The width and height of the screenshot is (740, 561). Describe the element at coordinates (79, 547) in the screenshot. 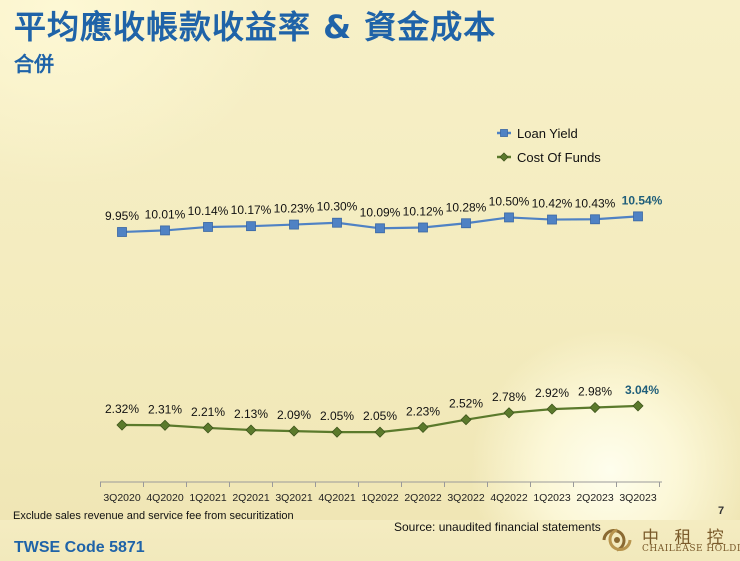

I see `twse-code: TWSE Code 5871` at that location.